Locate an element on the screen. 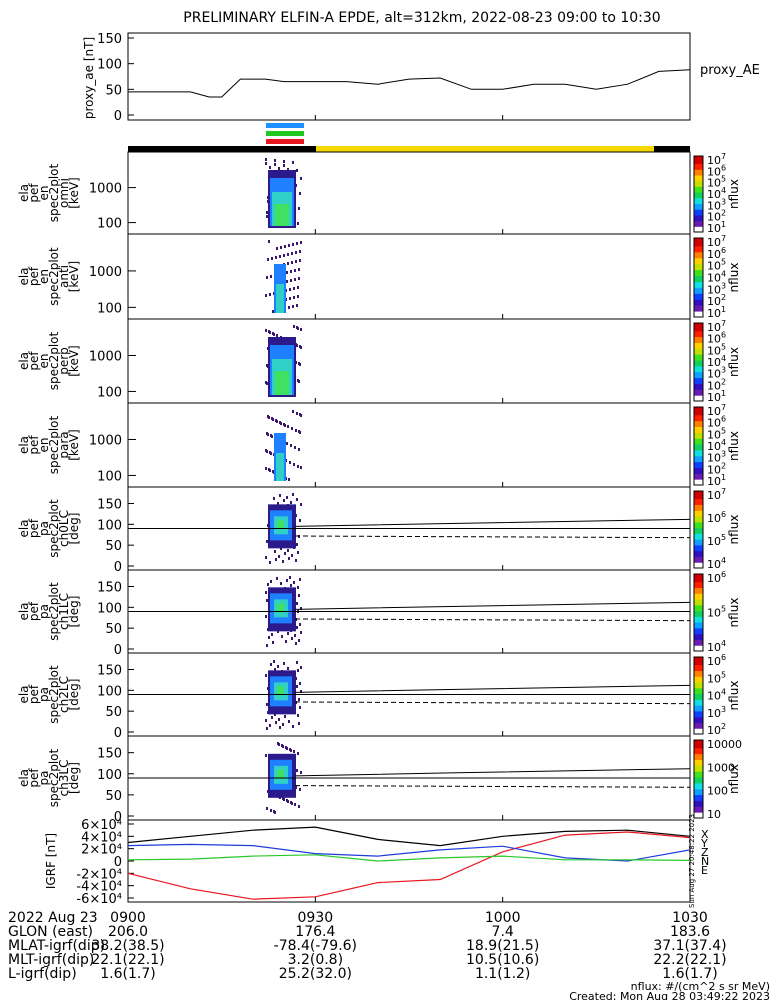 Image resolution: width=775 pixels, height=1000 pixels. igrf-frame is located at coordinates (409, 861).